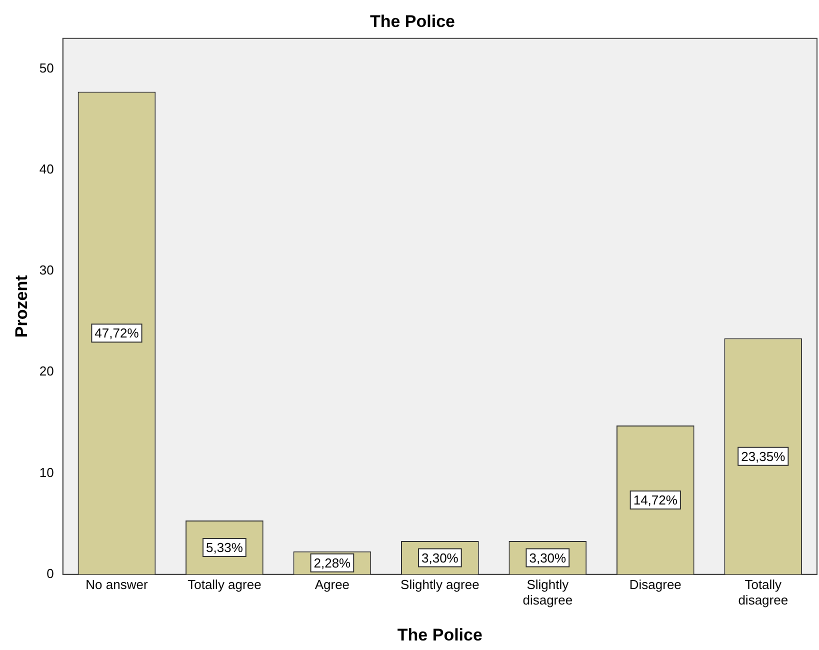 This screenshot has width=819, height=650. Describe the element at coordinates (117, 333) in the screenshot. I see `data-label: 47,72%` at that location.